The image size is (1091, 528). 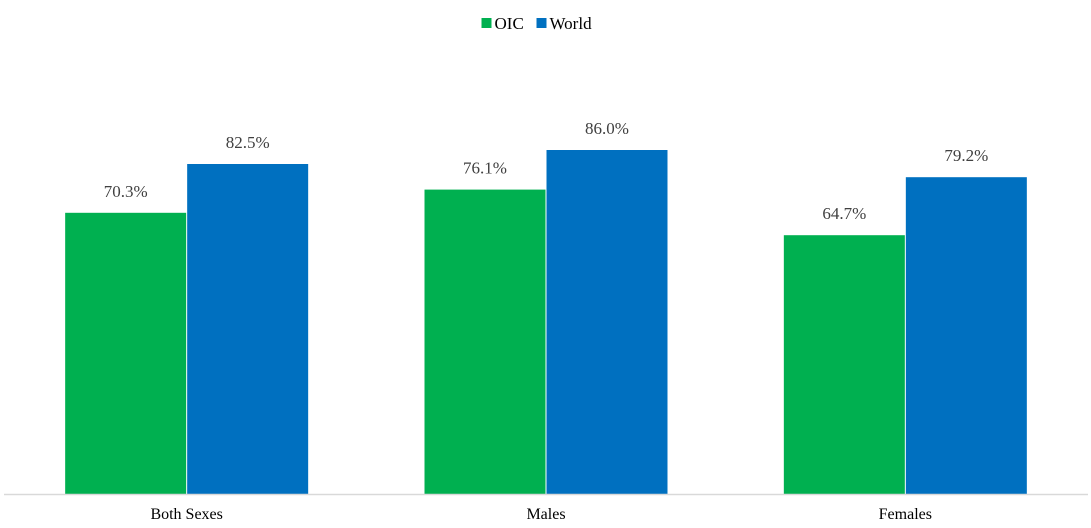 What do you see at coordinates (905, 514) in the screenshot?
I see `x-tick-label-females: Females` at bounding box center [905, 514].